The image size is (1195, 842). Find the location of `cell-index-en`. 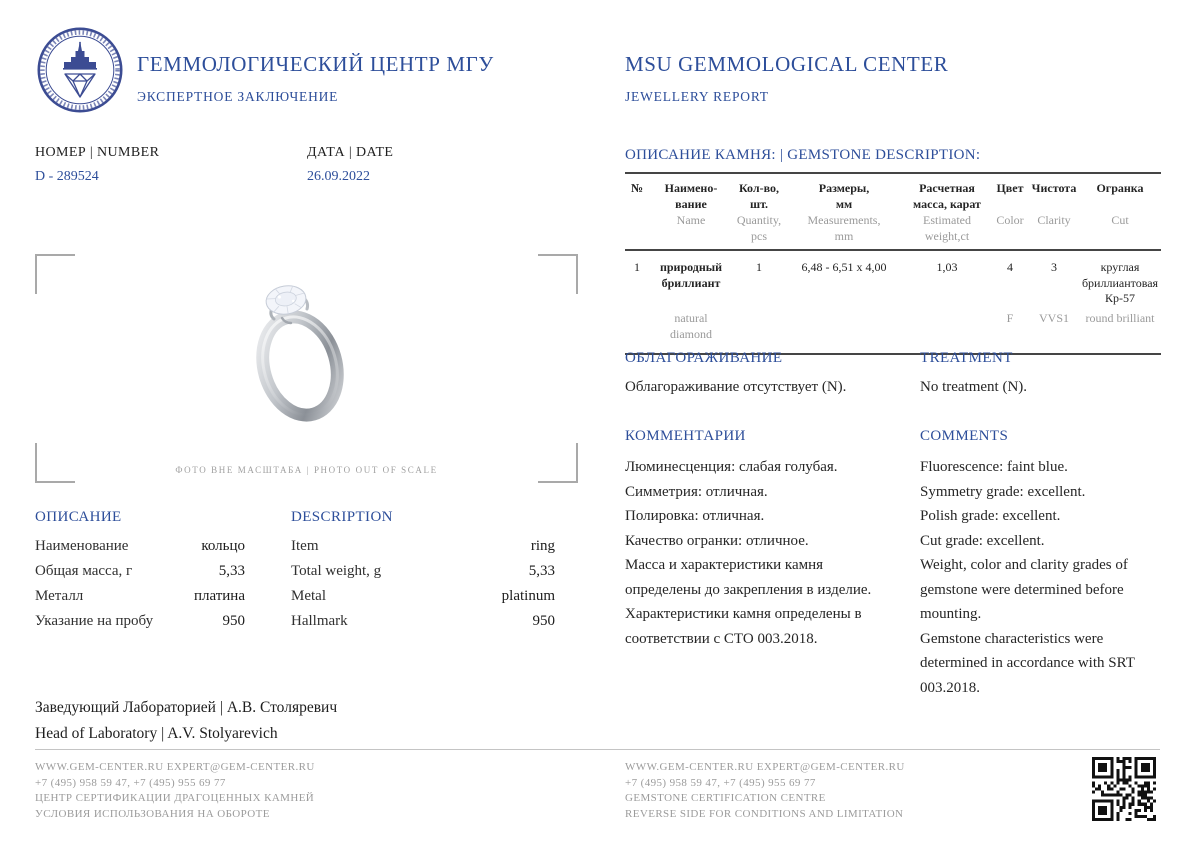

cell-index-en is located at coordinates (637, 331).